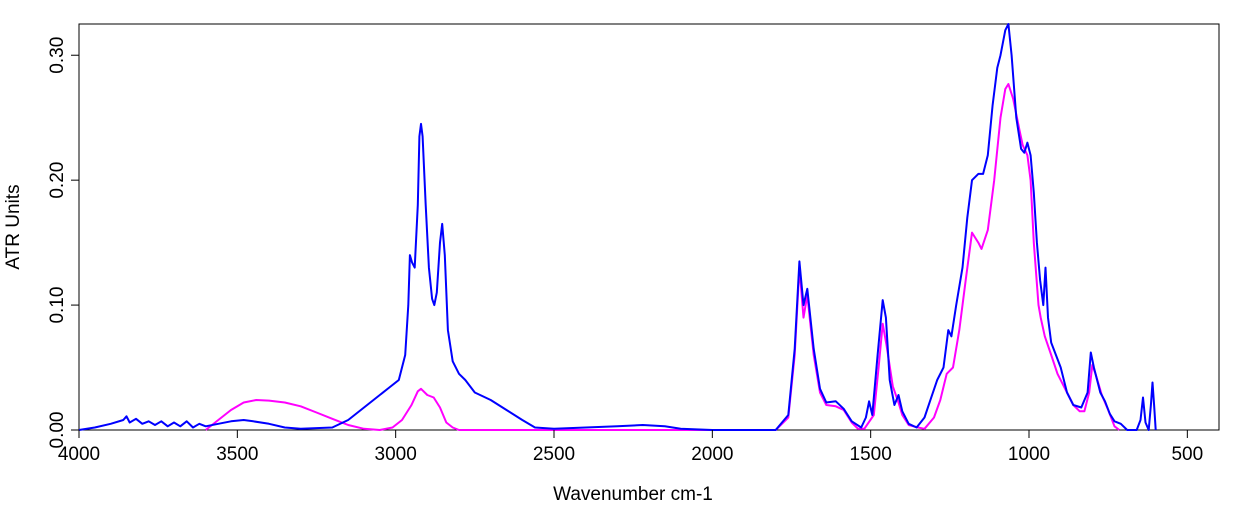  I want to click on y-axis-label: ATR Units, so click(13, 226).